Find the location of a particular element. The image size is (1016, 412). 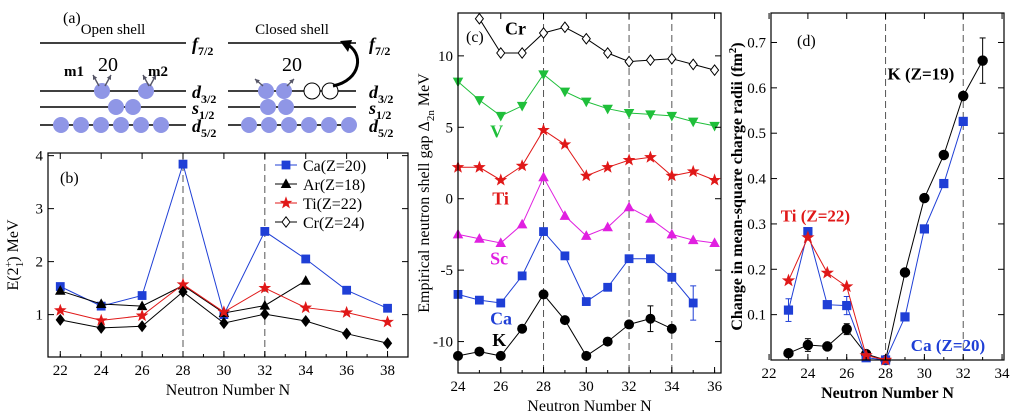

series-label: K (Z=19) is located at coordinates (921, 74).